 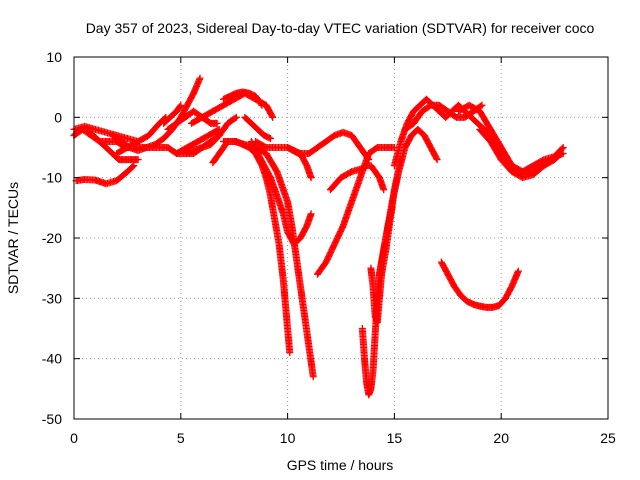 What do you see at coordinates (181, 438) in the screenshot?
I see `x-tick-label: 5` at bounding box center [181, 438].